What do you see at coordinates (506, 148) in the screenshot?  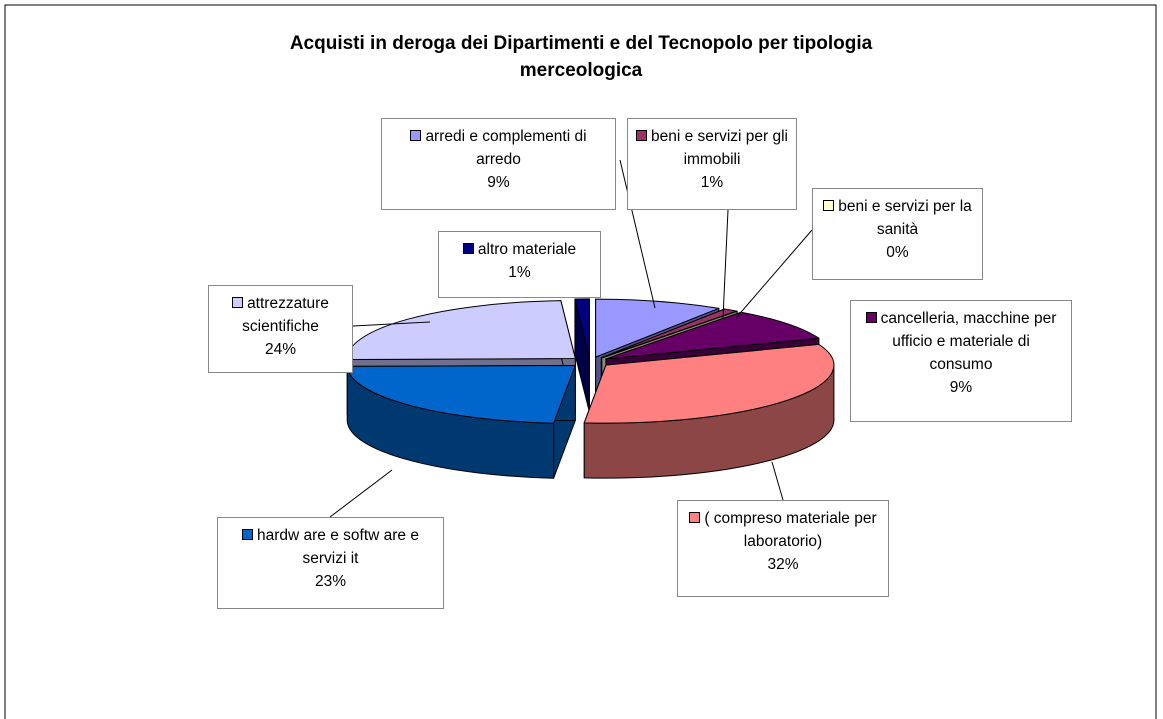 I see `category-label: arredi e complementi di arredo` at bounding box center [506, 148].